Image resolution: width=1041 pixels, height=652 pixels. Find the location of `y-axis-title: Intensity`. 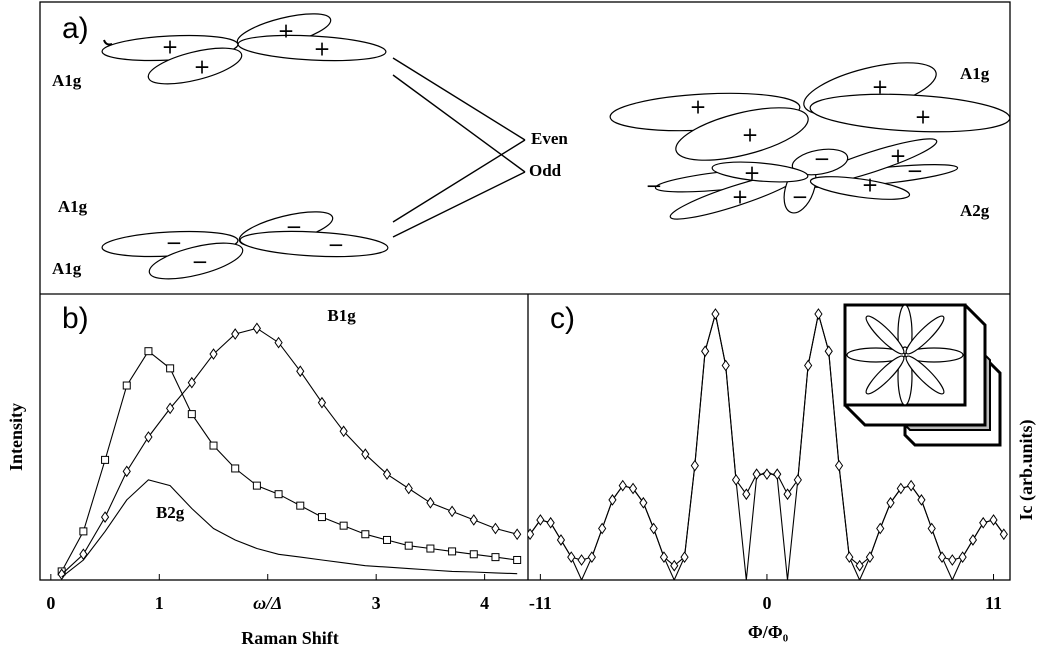

y-axis-title: Intensity is located at coordinates (16, 437).